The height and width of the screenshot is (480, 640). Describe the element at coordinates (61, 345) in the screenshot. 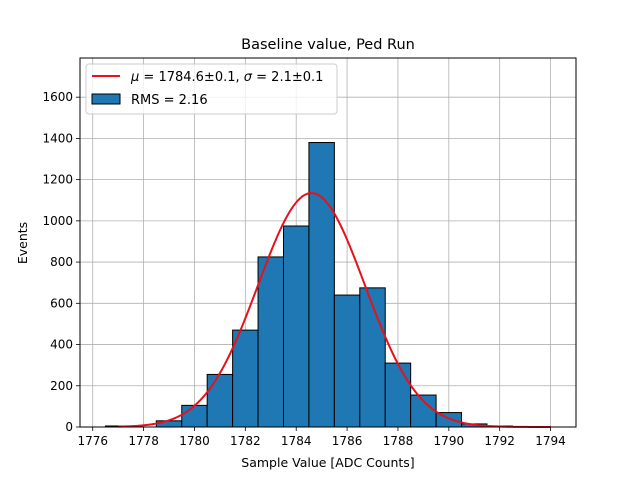

I see `y-tick-label: 400` at that location.